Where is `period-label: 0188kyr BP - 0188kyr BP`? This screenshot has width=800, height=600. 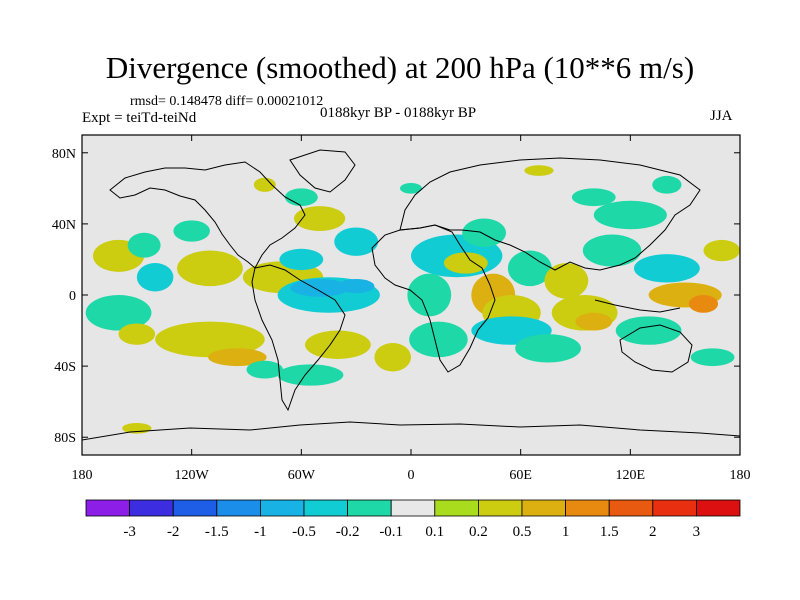 period-label: 0188kyr BP - 0188kyr BP is located at coordinates (398, 113).